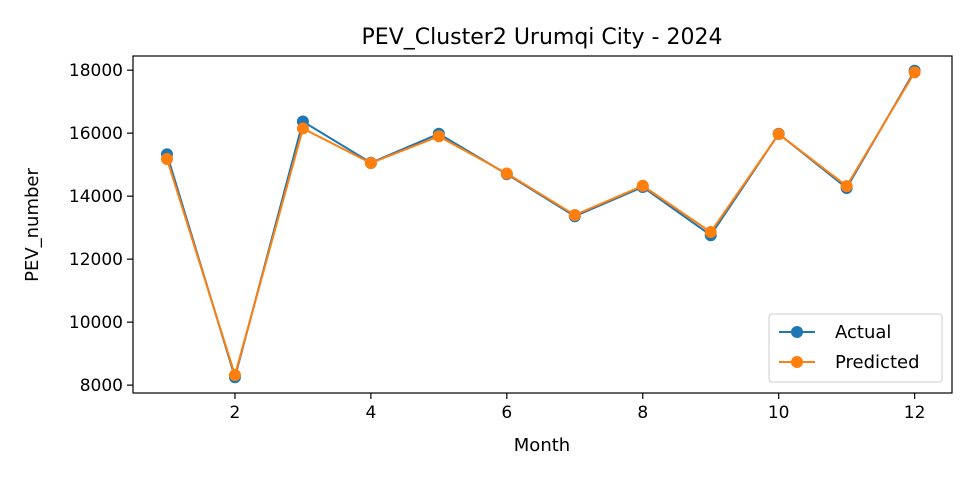 The width and height of the screenshot is (975, 480). What do you see at coordinates (235, 413) in the screenshot?
I see `x-tick-label: 2` at bounding box center [235, 413].